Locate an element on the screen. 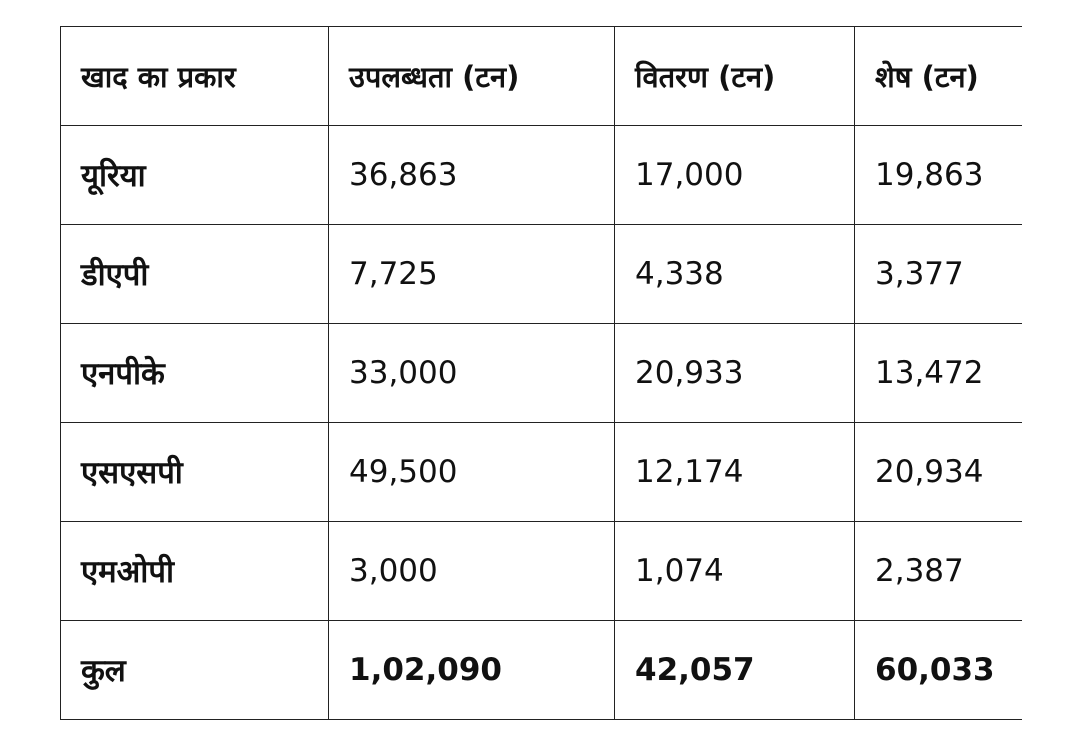 The width and height of the screenshot is (1080, 754). cell-balance: 19,863 is located at coordinates (938, 175).